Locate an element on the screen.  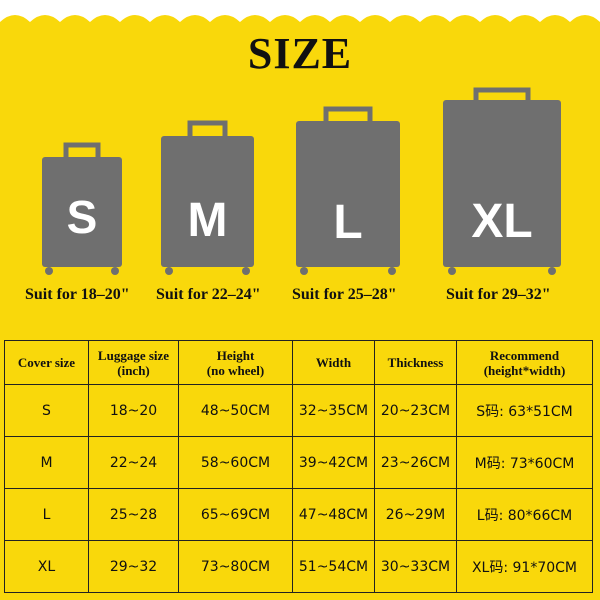
suitcase-xl: XL is located at coordinates (502, 181).